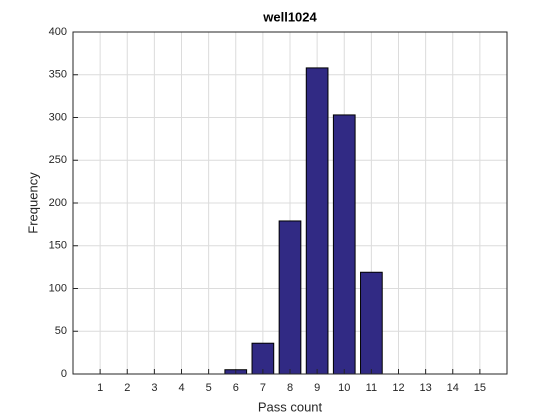  Describe the element at coordinates (398, 388) in the screenshot. I see `x-tick-label: 12` at that location.